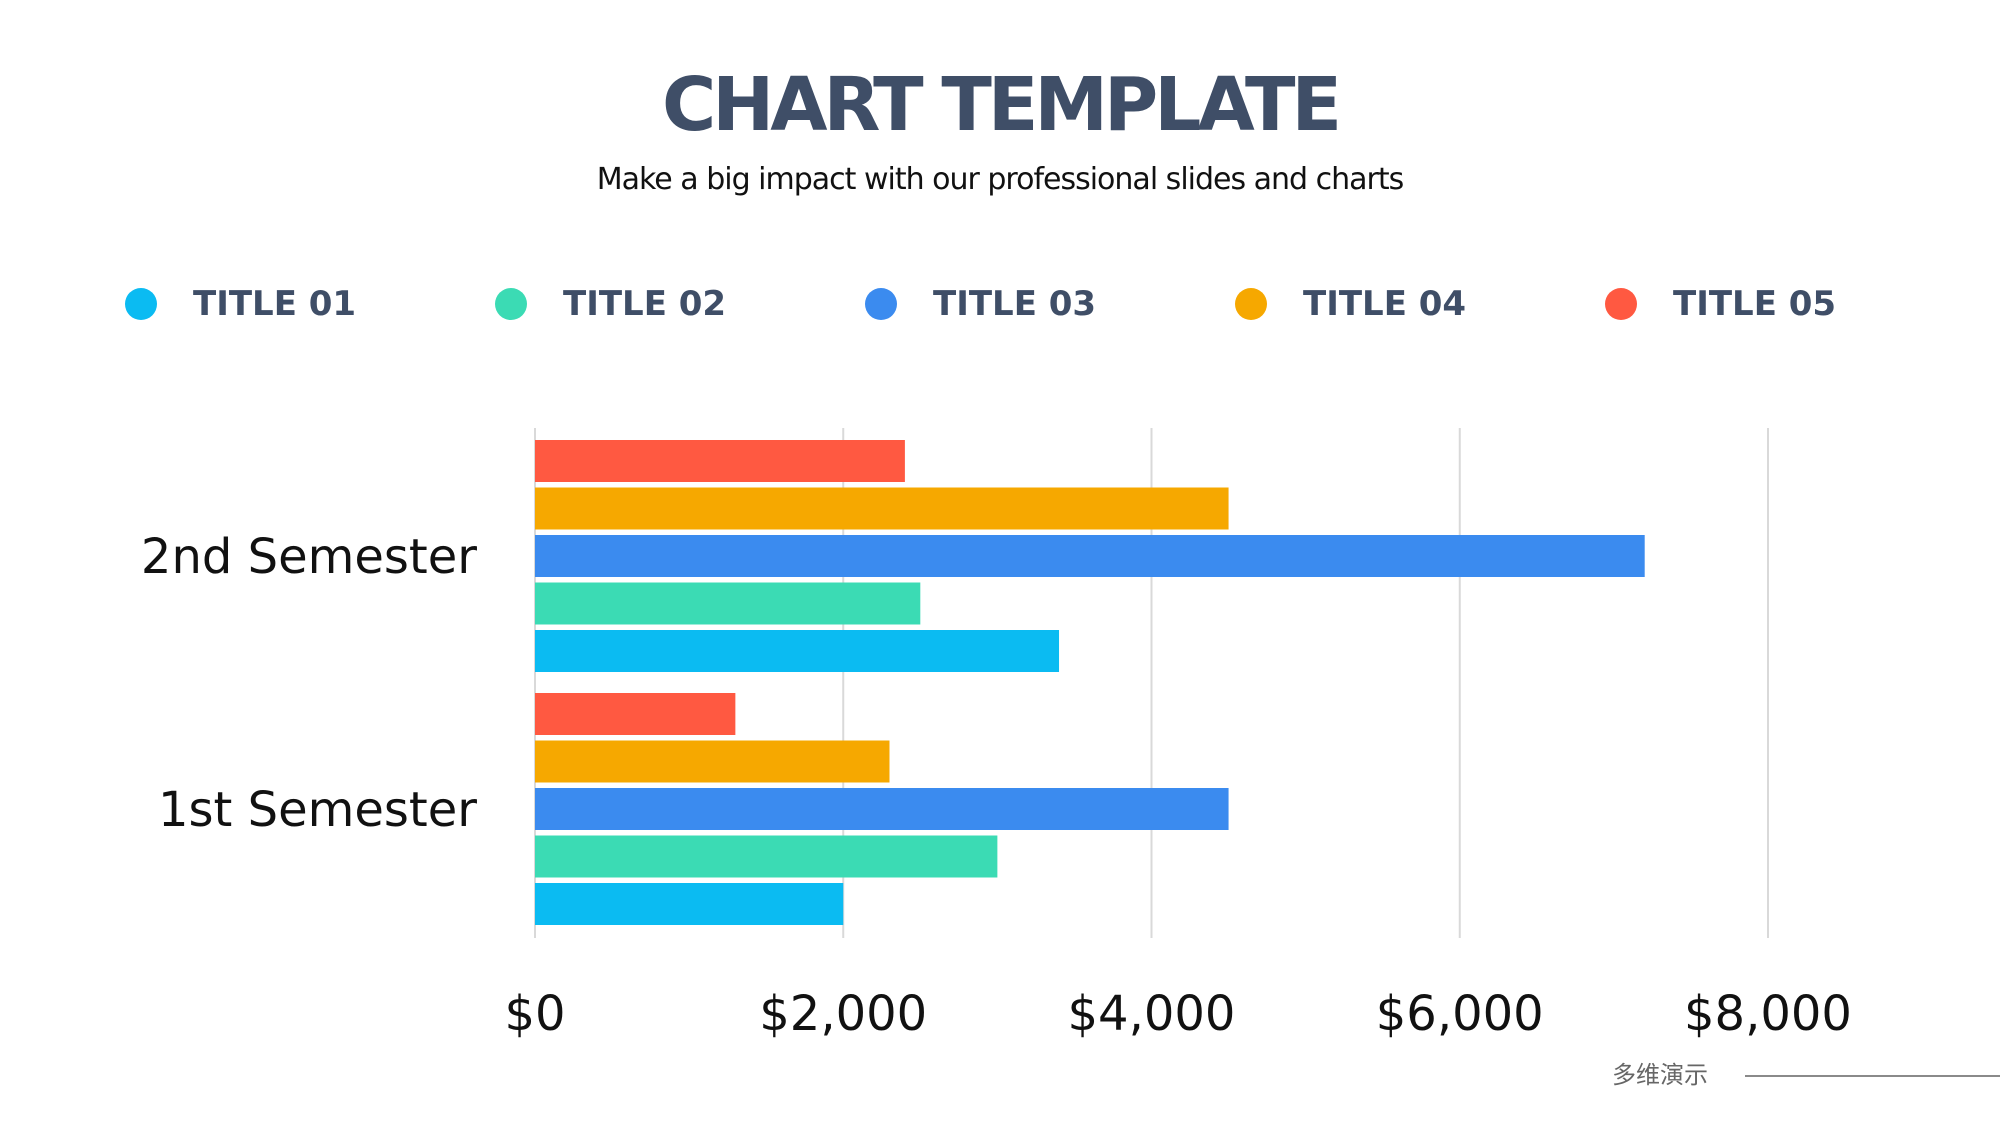 The height and width of the screenshot is (1125, 2000). Describe the element at coordinates (843, 1014) in the screenshot. I see `x-tick-label-1: $2,000` at that location.